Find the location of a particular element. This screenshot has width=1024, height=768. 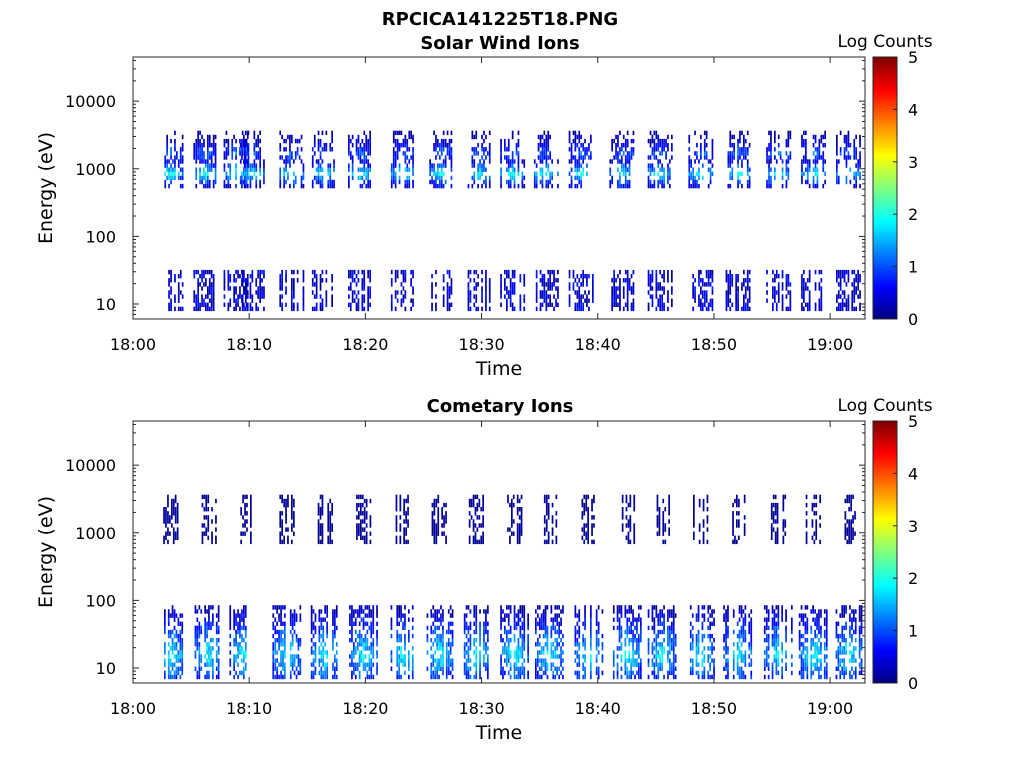

panel-title: Solar Wind Ions is located at coordinates (499, 43).